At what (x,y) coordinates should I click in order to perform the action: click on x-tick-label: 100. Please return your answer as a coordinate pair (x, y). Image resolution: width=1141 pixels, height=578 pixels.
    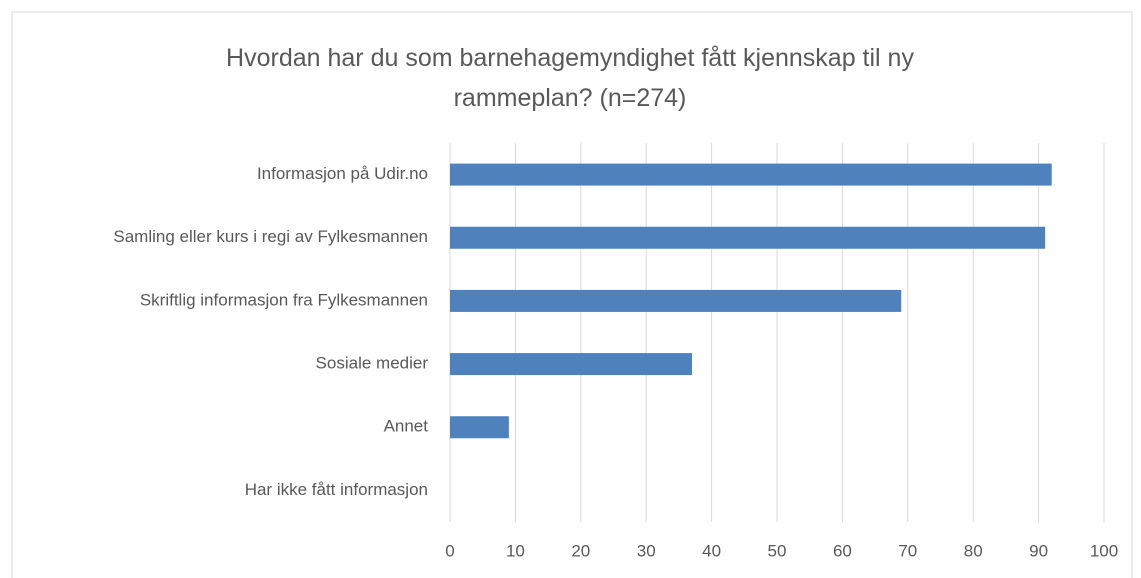
    Looking at the image, I should click on (1104, 550).